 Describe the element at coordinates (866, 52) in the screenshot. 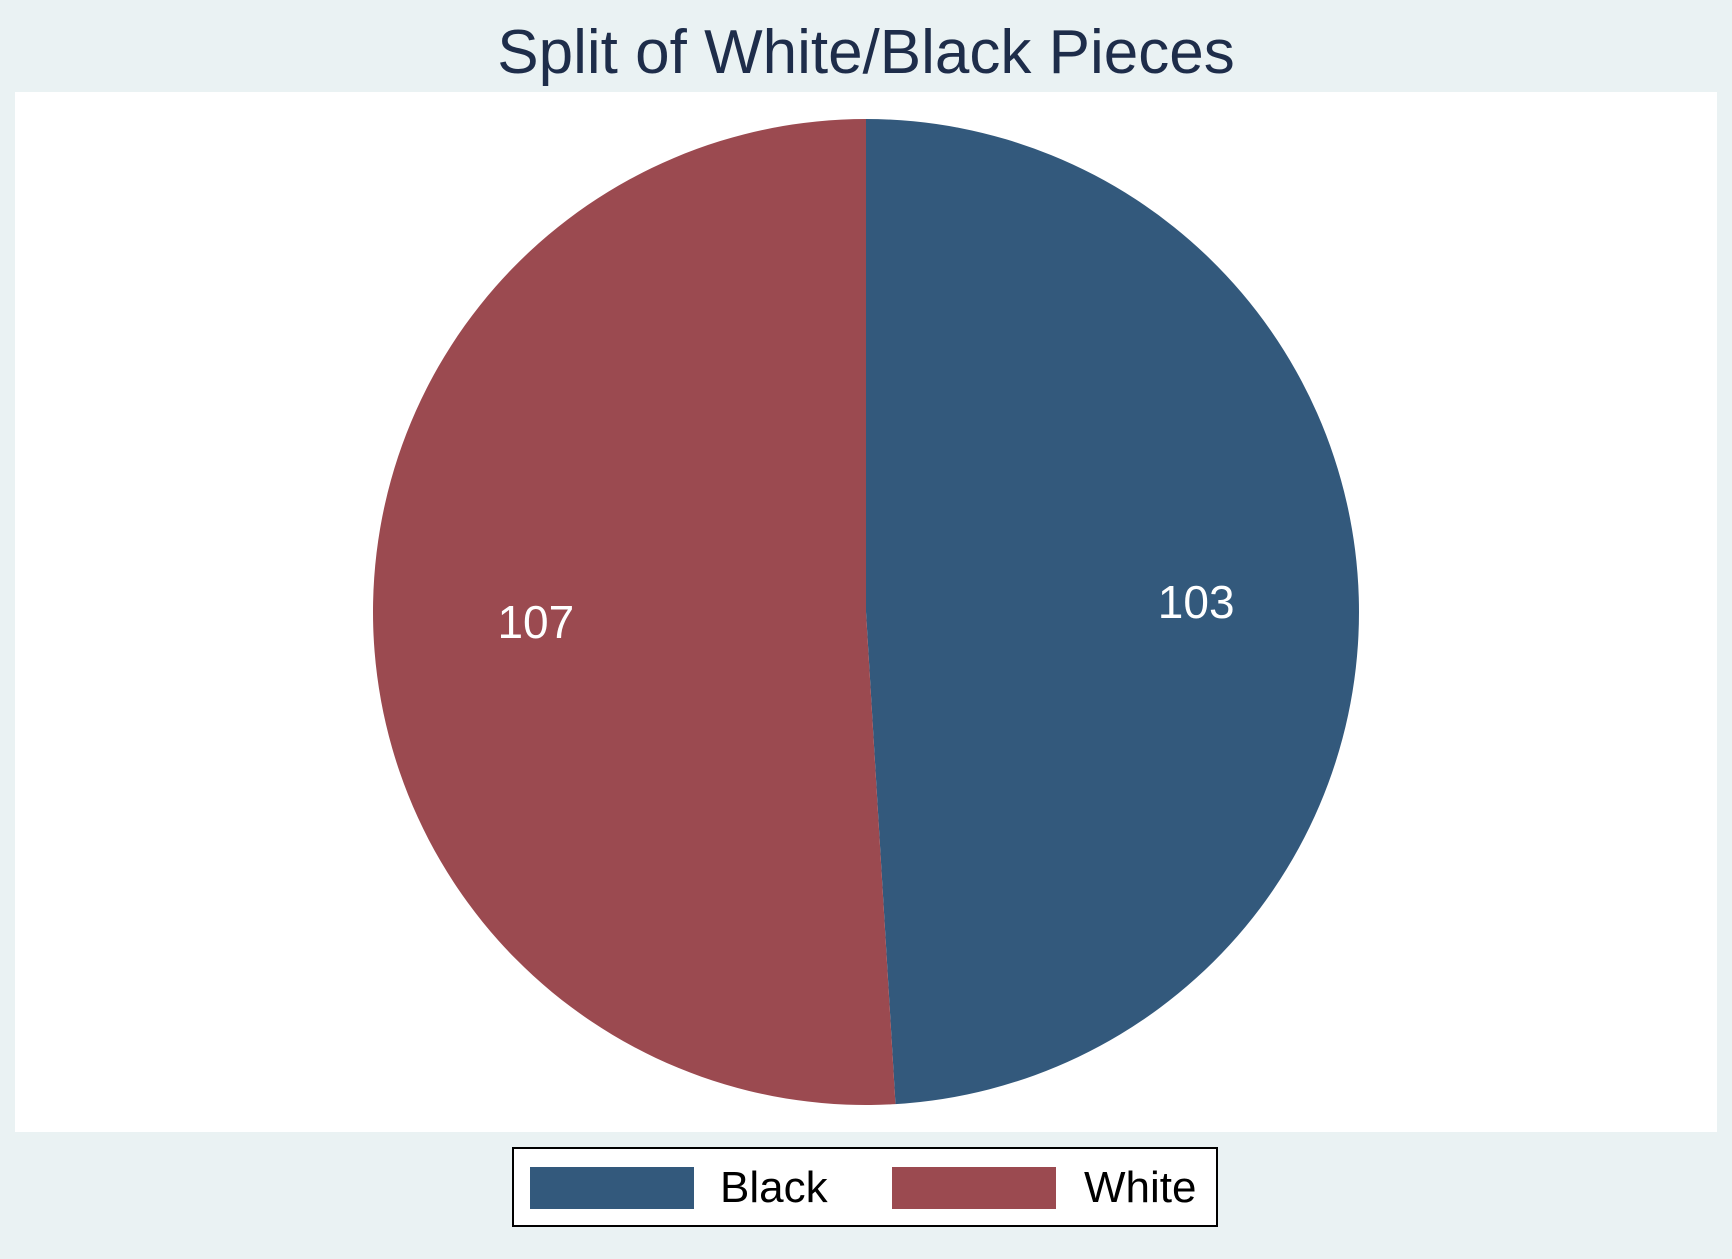

I see `chart-title: Split of White/Black Pieces` at that location.